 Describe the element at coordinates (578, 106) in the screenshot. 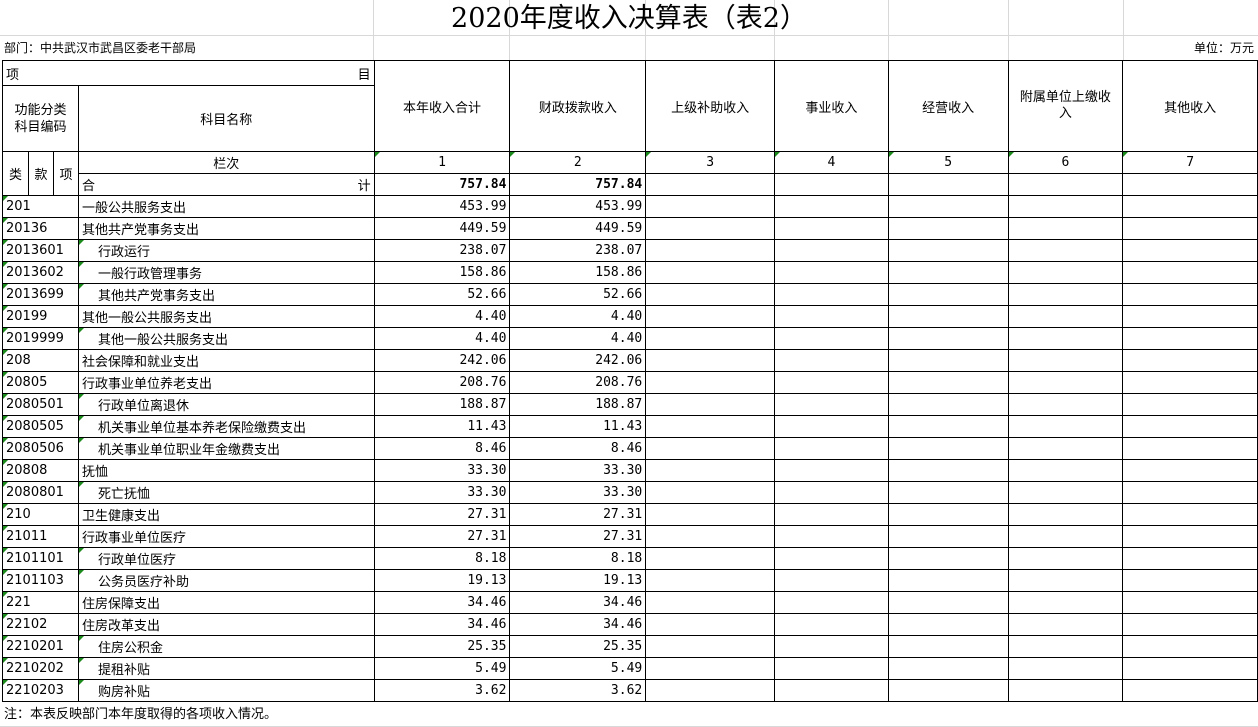

I see `col-header-2: 财政拨款收入` at that location.